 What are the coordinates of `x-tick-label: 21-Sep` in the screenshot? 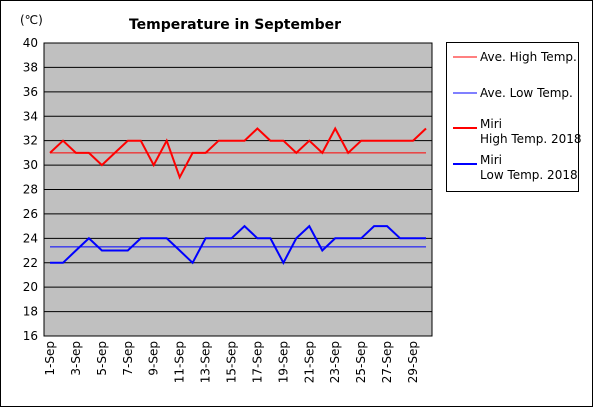 It's located at (309, 362).